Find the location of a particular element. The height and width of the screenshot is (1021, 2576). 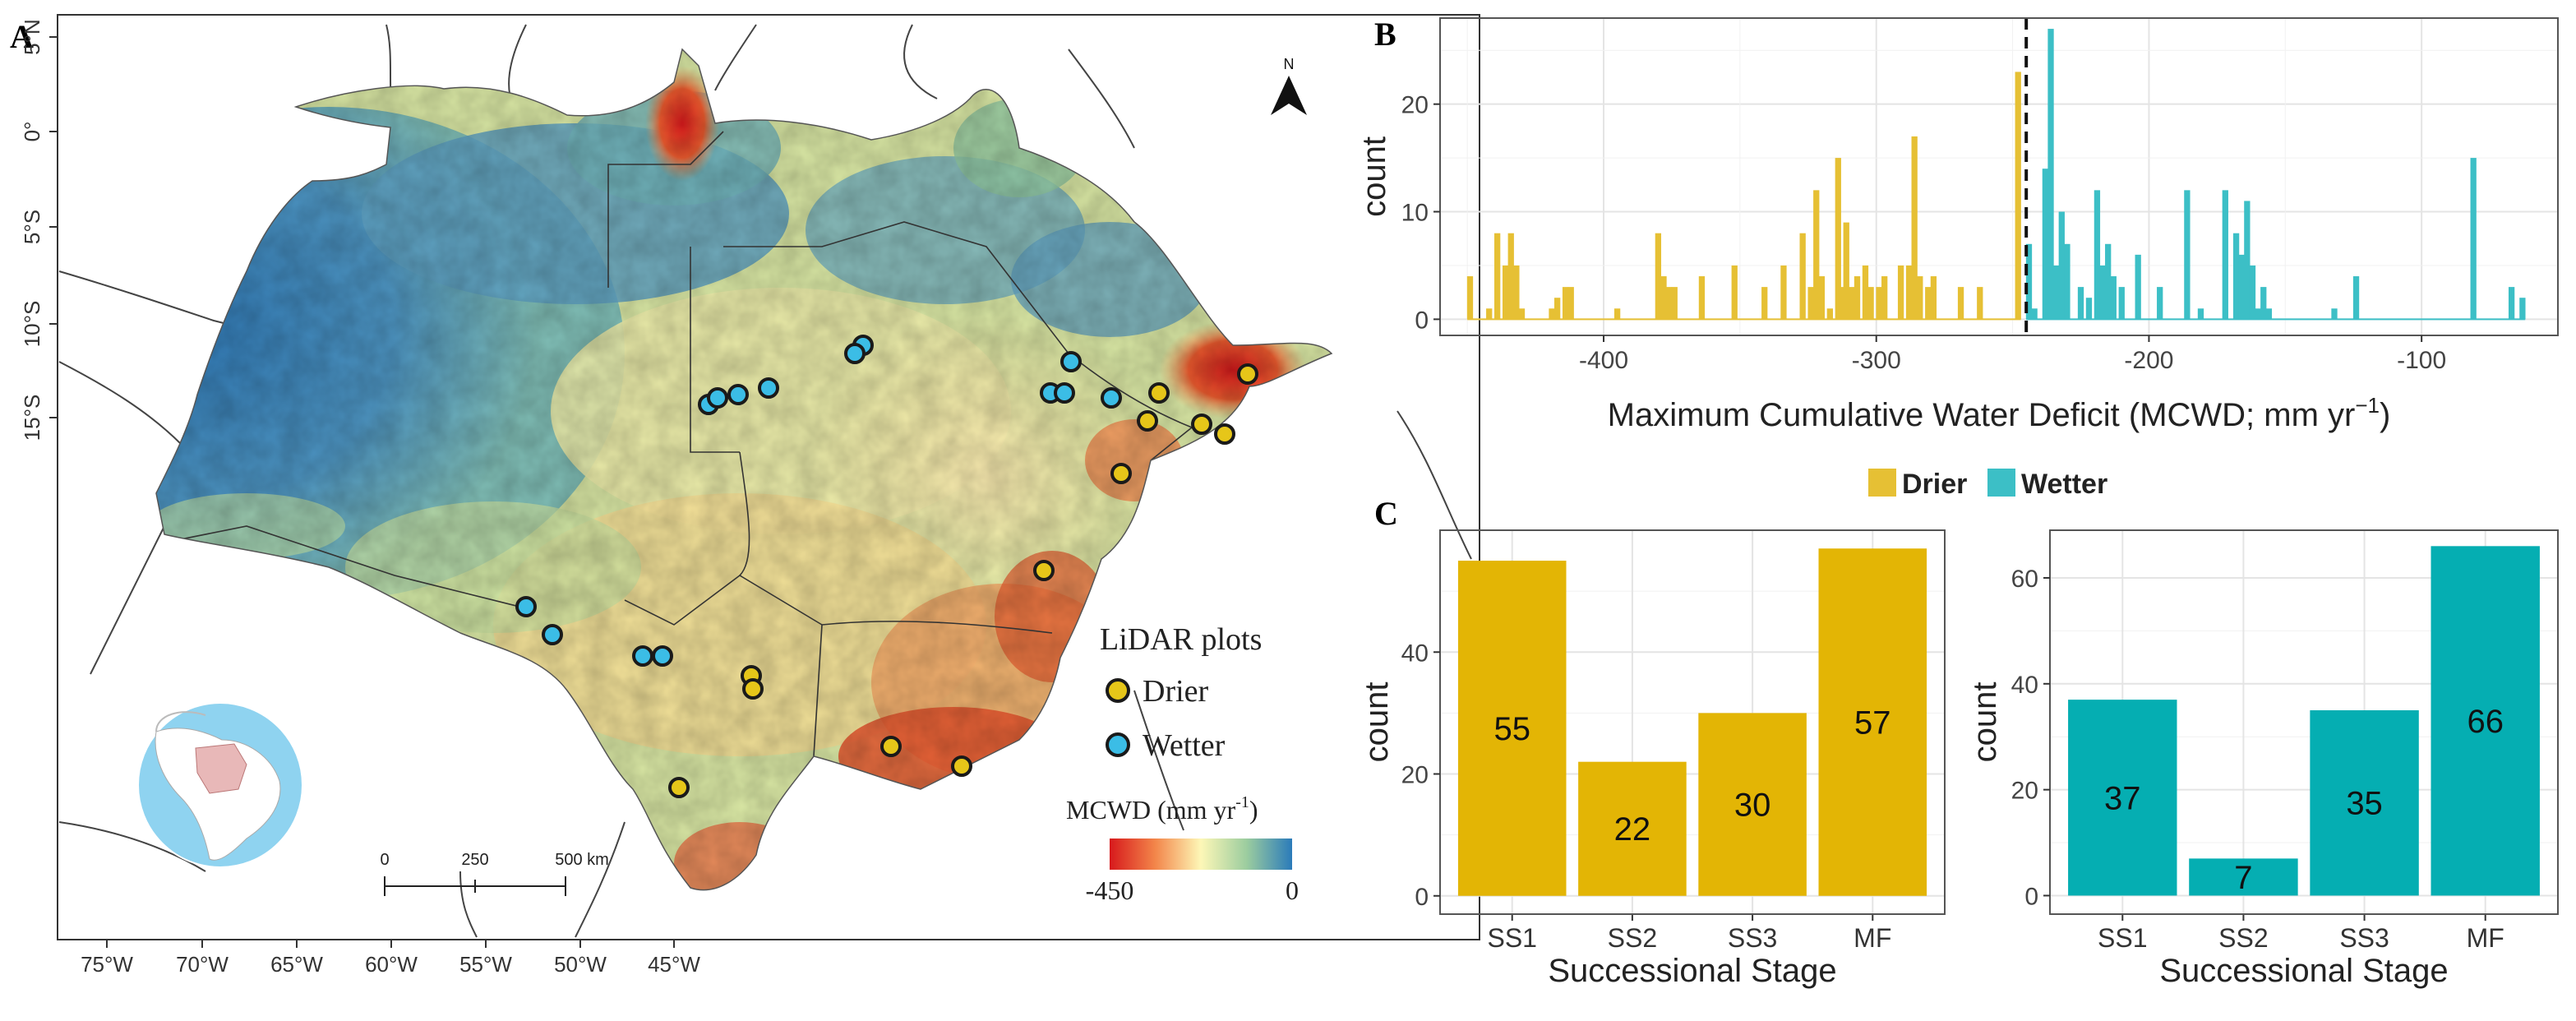

panel-label-a: A is located at coordinates (22, 36).